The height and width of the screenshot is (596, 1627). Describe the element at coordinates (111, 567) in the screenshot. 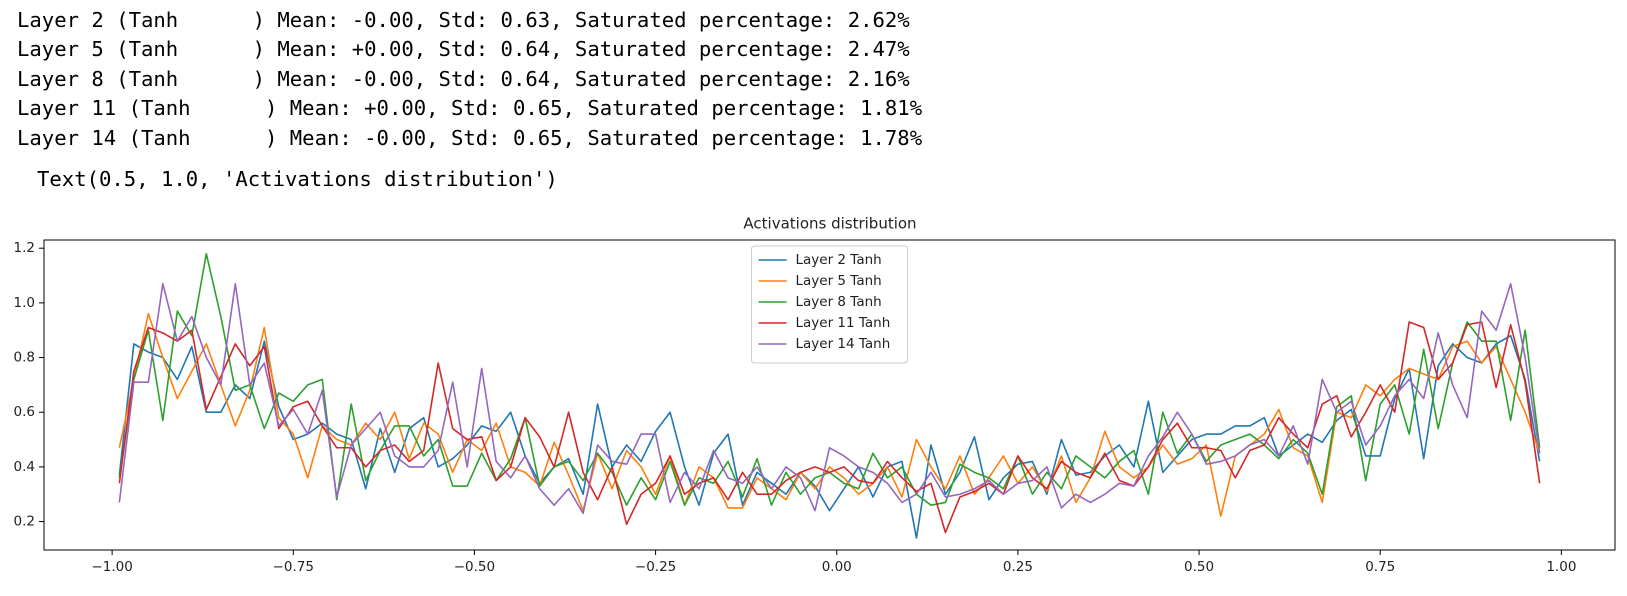

I see `x-tick-label: −1.00` at that location.